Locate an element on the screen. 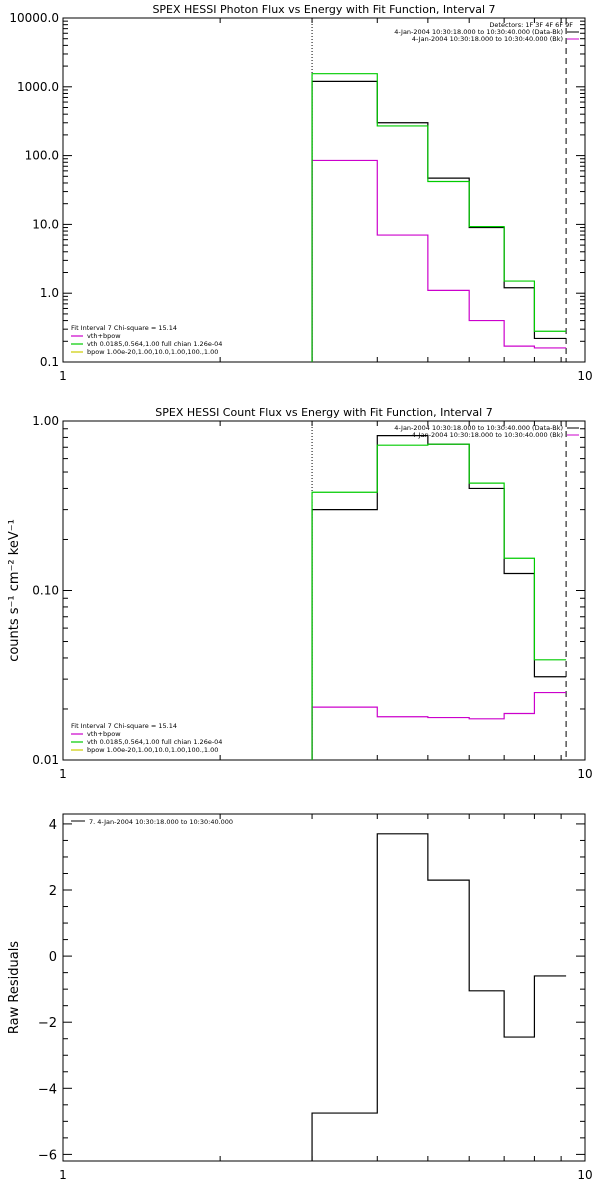 The height and width of the screenshot is (1200, 600). y-tick-label: 0.10 is located at coordinates (45, 591).